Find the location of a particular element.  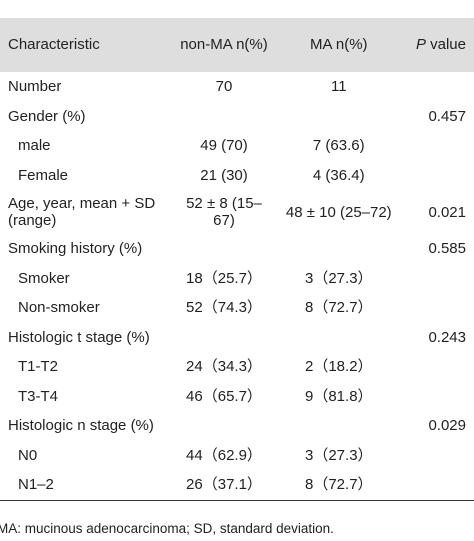

table-row: T3-T4 46（65.7） 9（81.8） is located at coordinates (237, 397).